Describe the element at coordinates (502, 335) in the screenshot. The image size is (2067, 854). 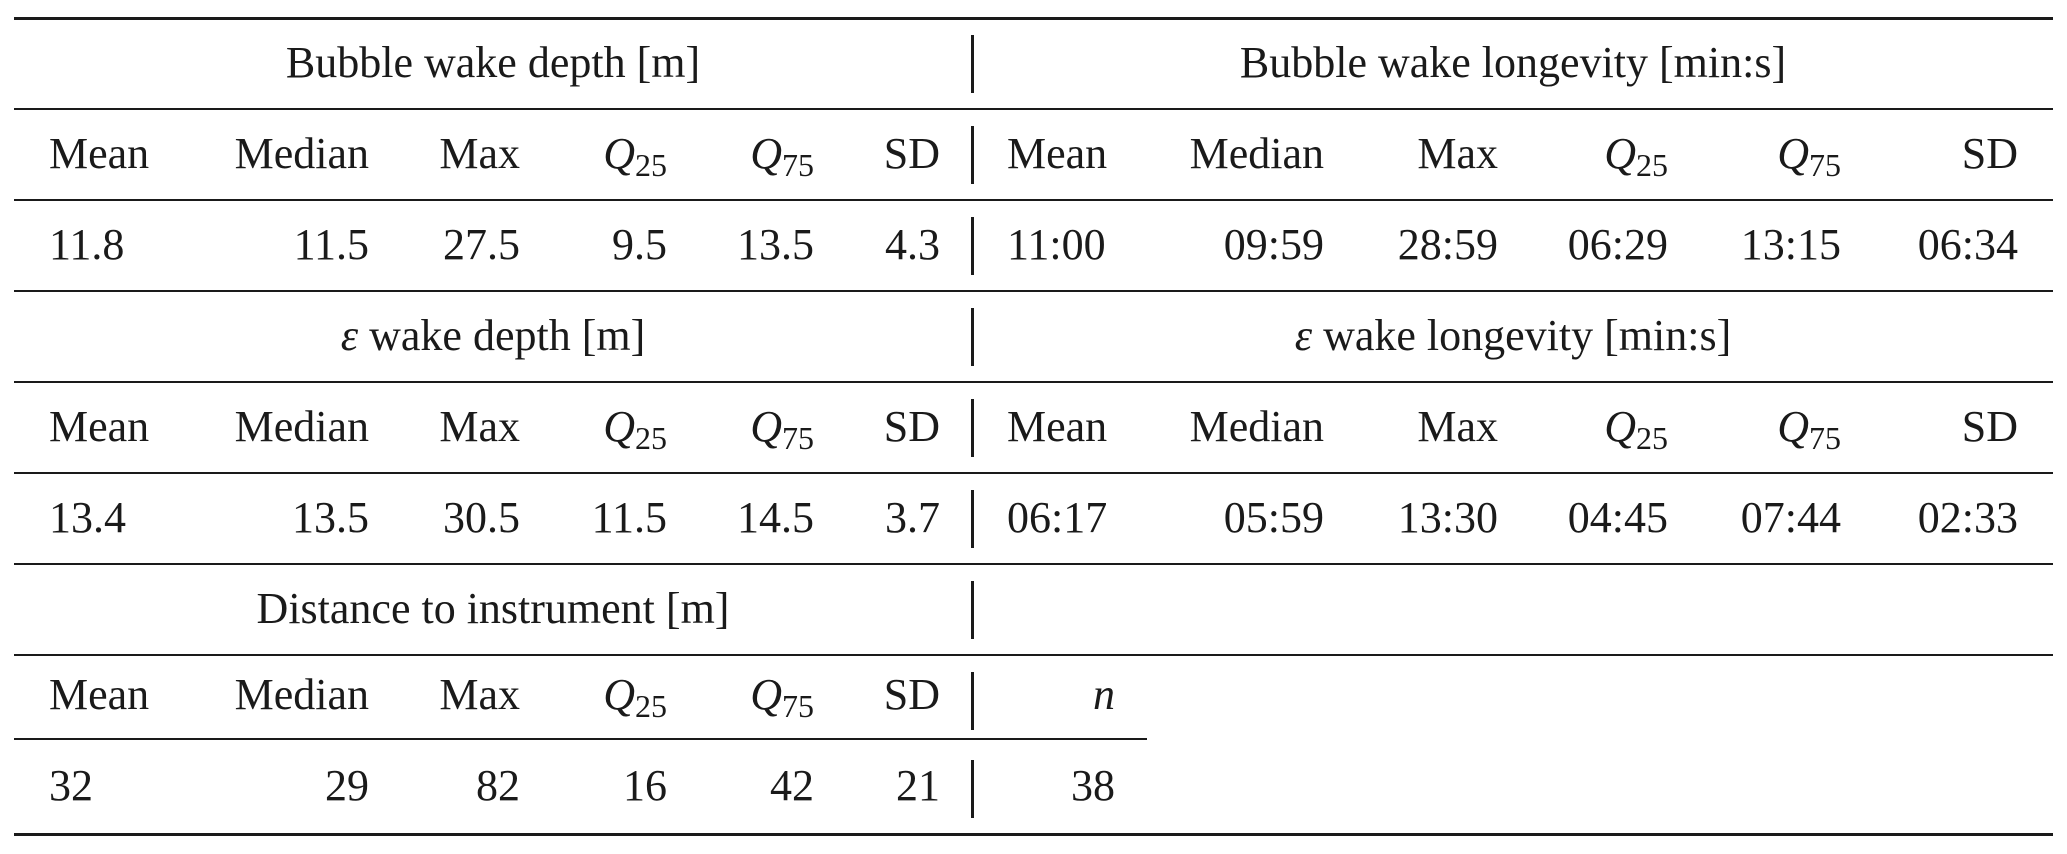
I see `section-title-text: wake depth [m]` at that location.